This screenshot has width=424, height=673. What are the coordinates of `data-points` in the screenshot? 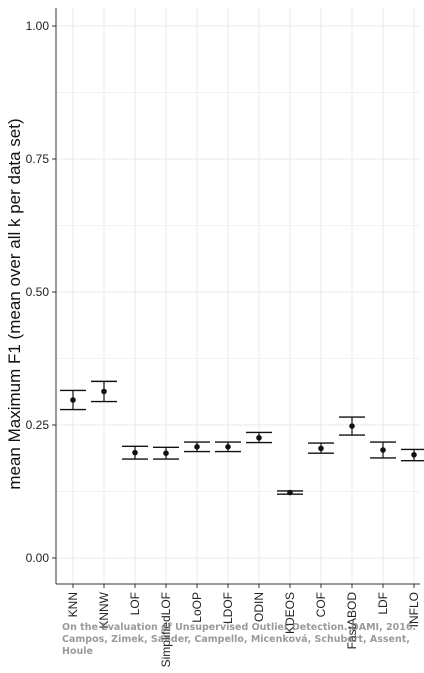 It's located at (243, 442).